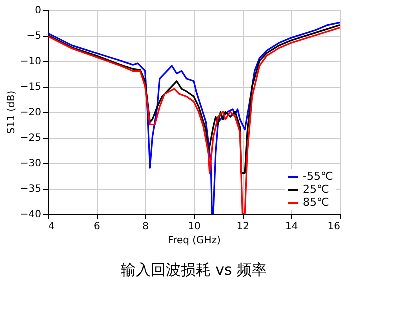 The height and width of the screenshot is (320, 401). I want to click on text: 输入回波损耗 vs 频率, so click(194, 270).